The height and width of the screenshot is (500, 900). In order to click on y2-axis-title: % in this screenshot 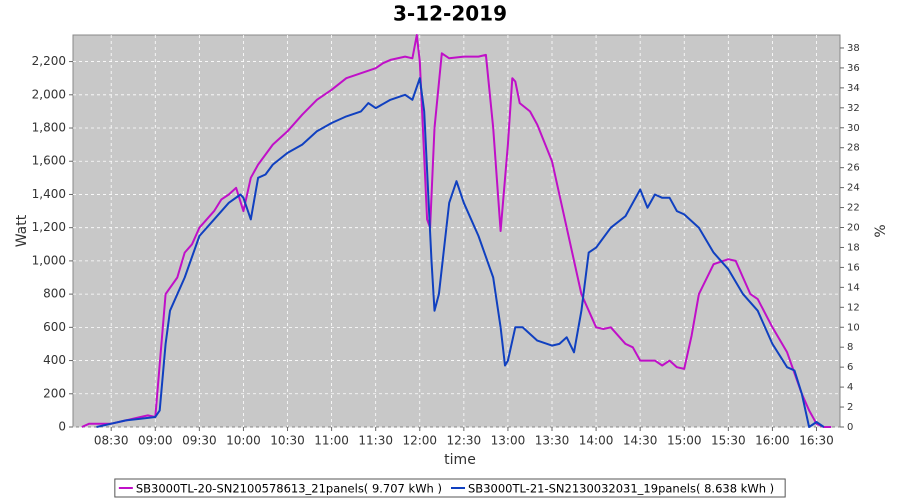, I will do `click(881, 230)`.